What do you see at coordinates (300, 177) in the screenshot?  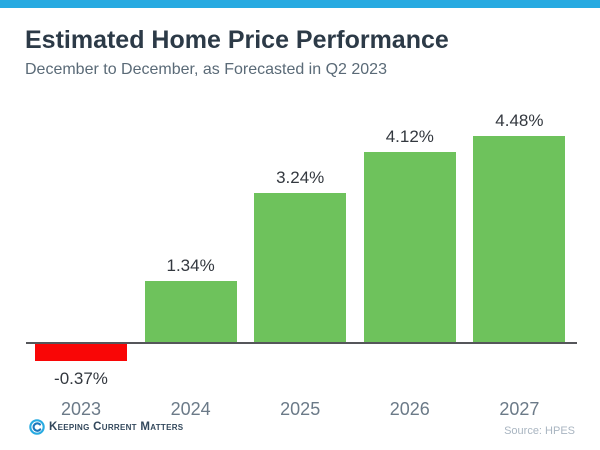 I see `bar-value-label: 3.24%` at bounding box center [300, 177].